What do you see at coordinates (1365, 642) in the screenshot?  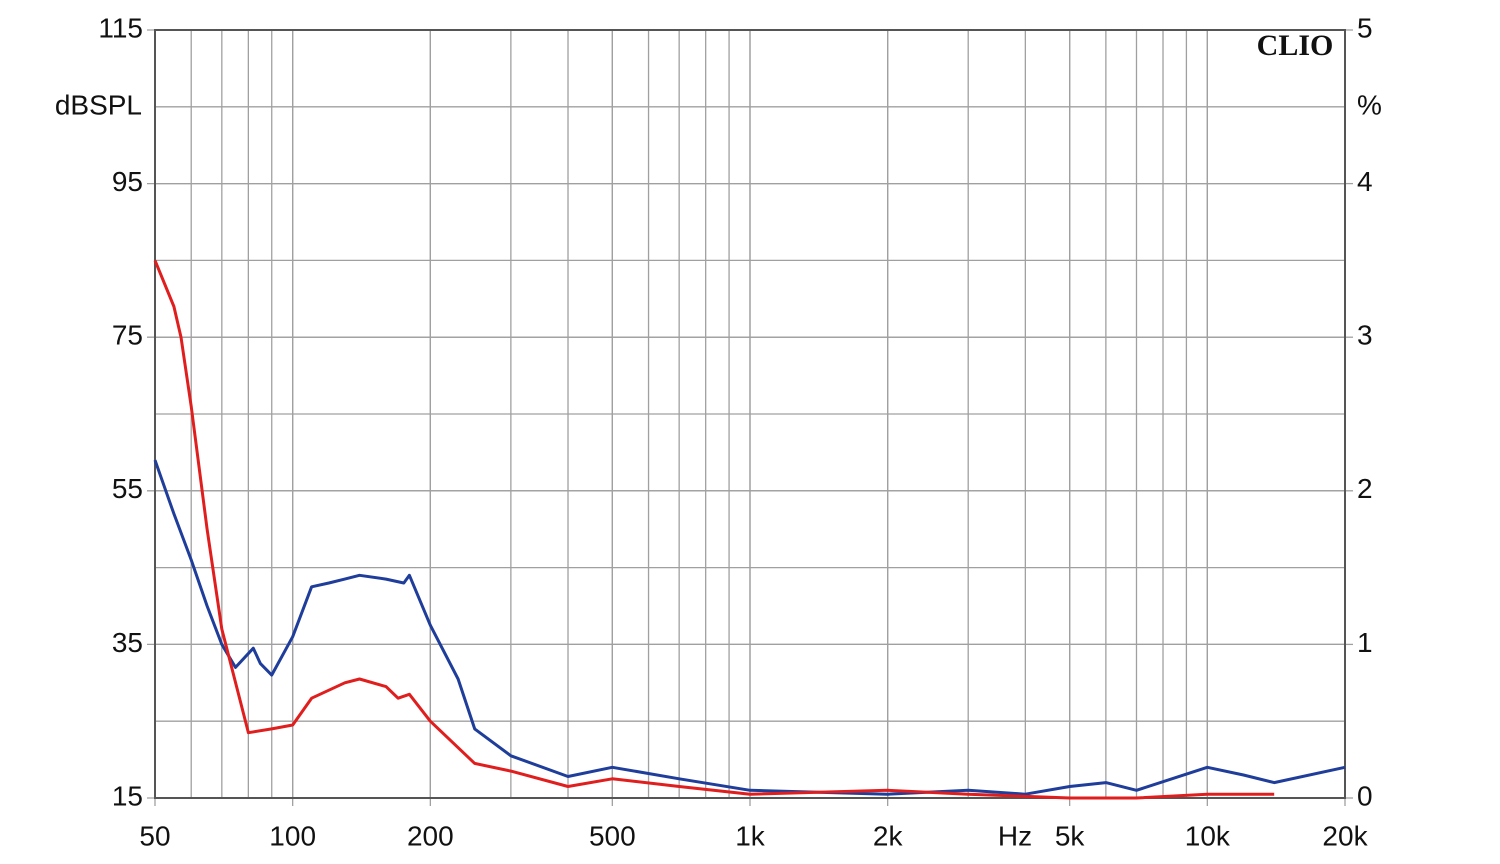 I see `y2-tick-label: 1` at bounding box center [1365, 642].